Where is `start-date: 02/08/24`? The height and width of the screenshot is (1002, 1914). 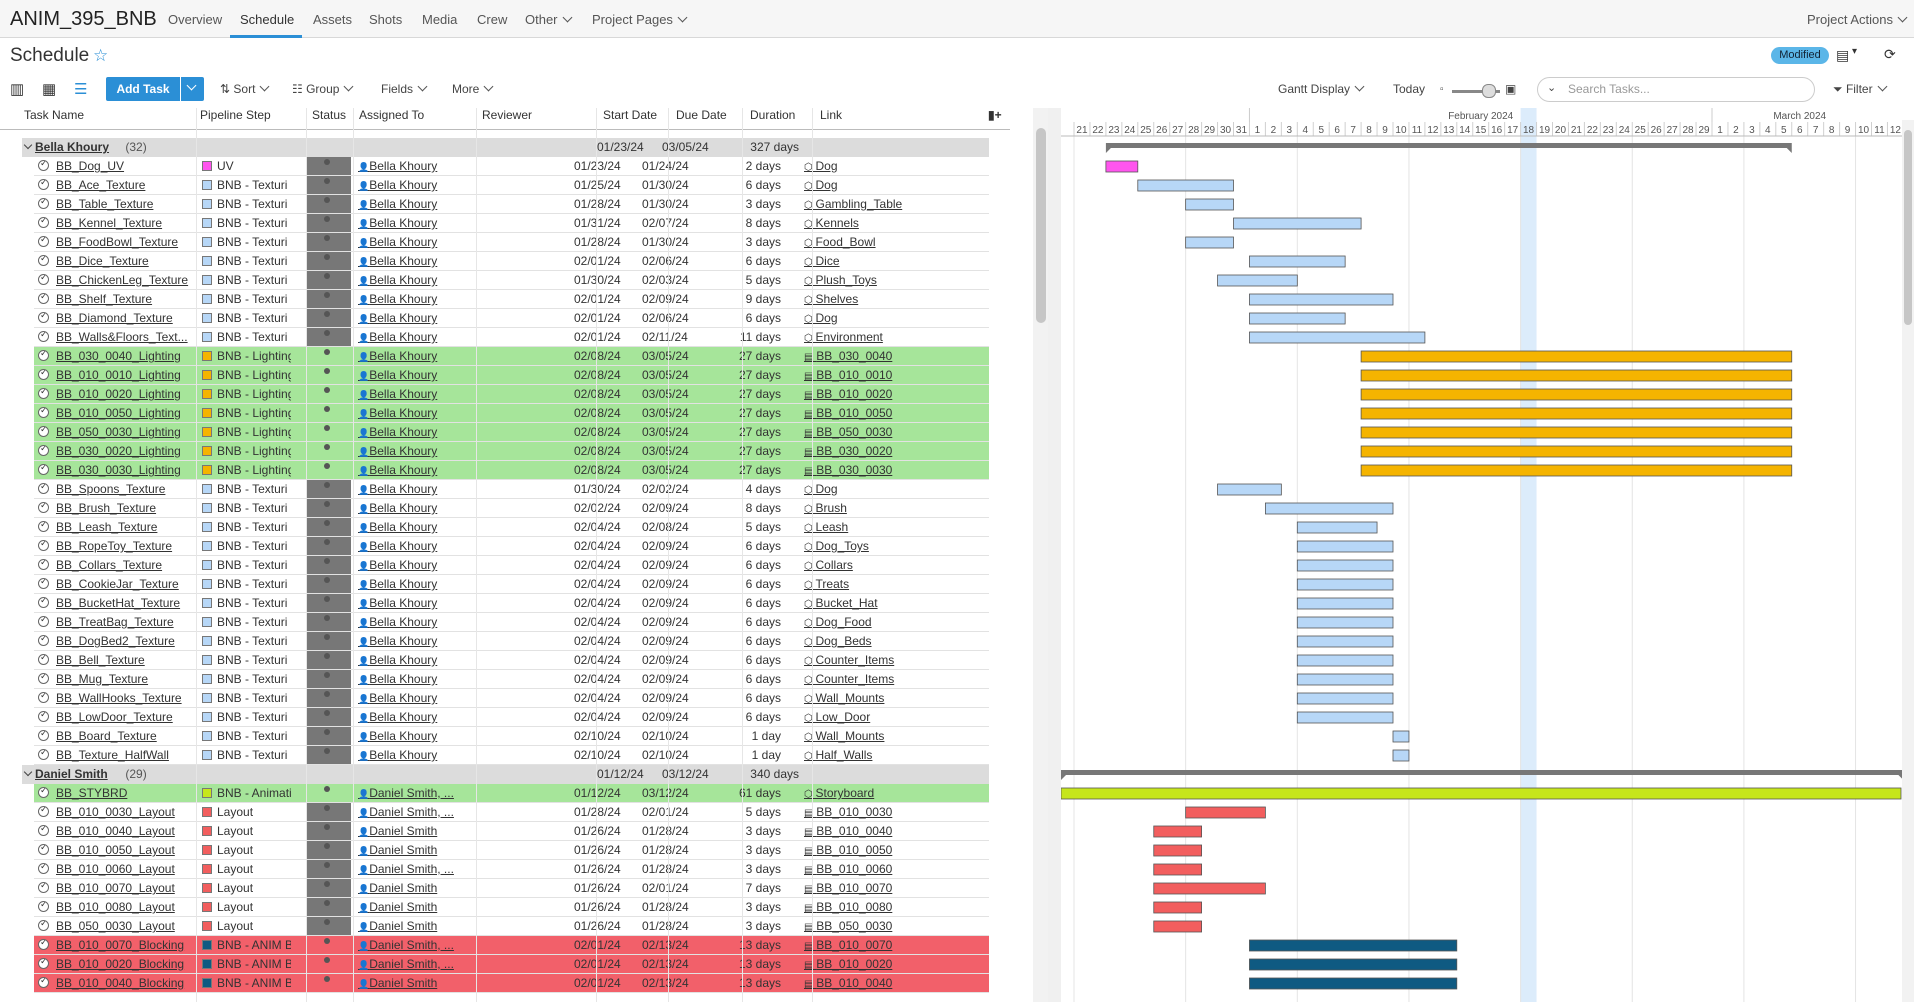
start-date: 02/08/24 is located at coordinates (597, 470).